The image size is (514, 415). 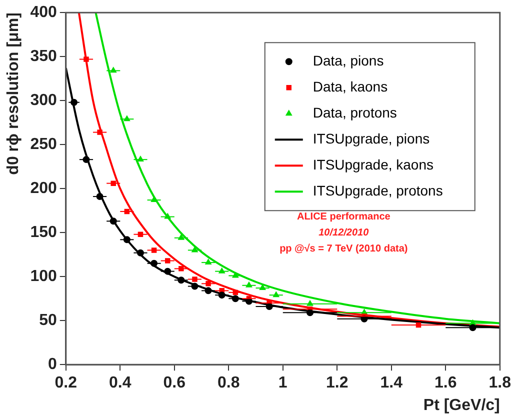 What do you see at coordinates (344, 249) in the screenshot?
I see `annotation: pp @√s = 7 TeV (2010 data)` at bounding box center [344, 249].